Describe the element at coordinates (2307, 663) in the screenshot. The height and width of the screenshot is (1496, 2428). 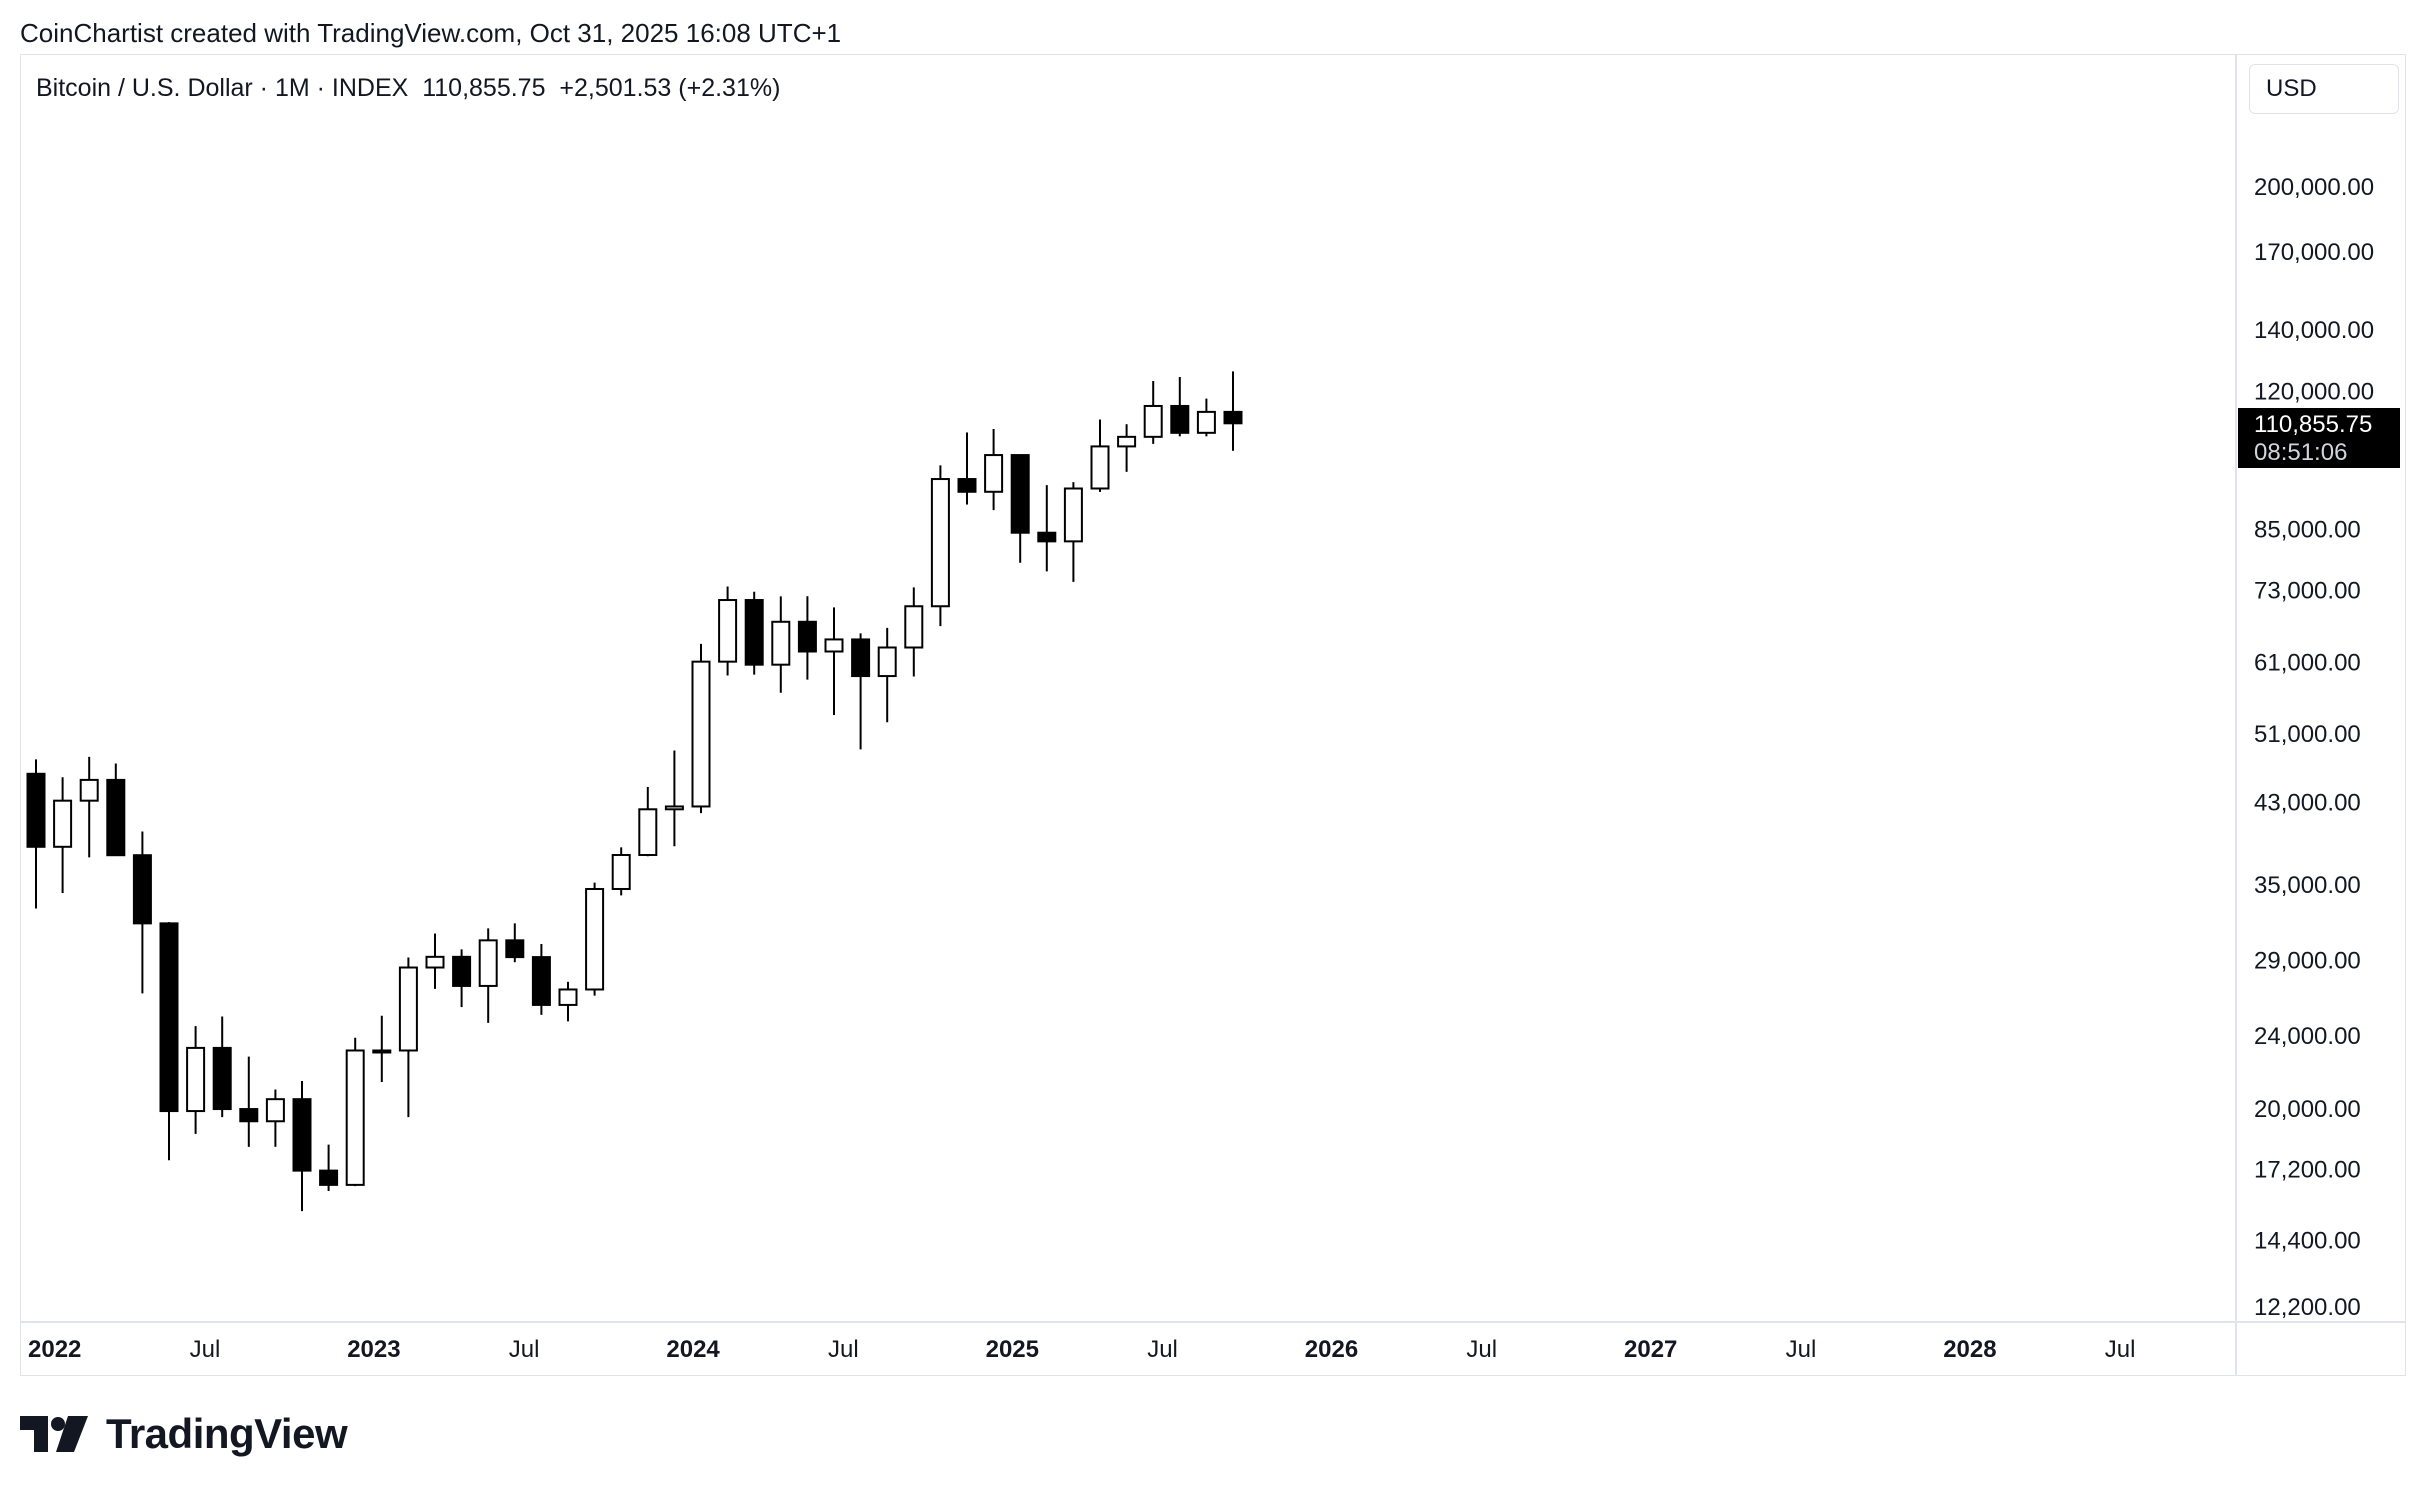
I see `price-tick-label: 61,000.00` at that location.